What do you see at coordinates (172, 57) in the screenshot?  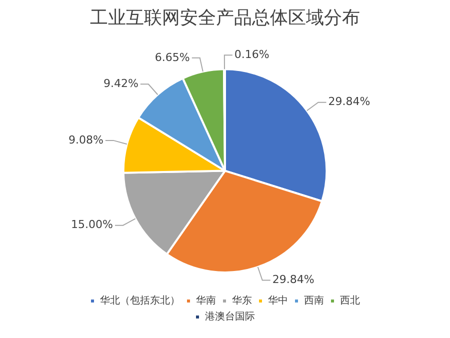 I see `data-label: 6.65%` at bounding box center [172, 57].